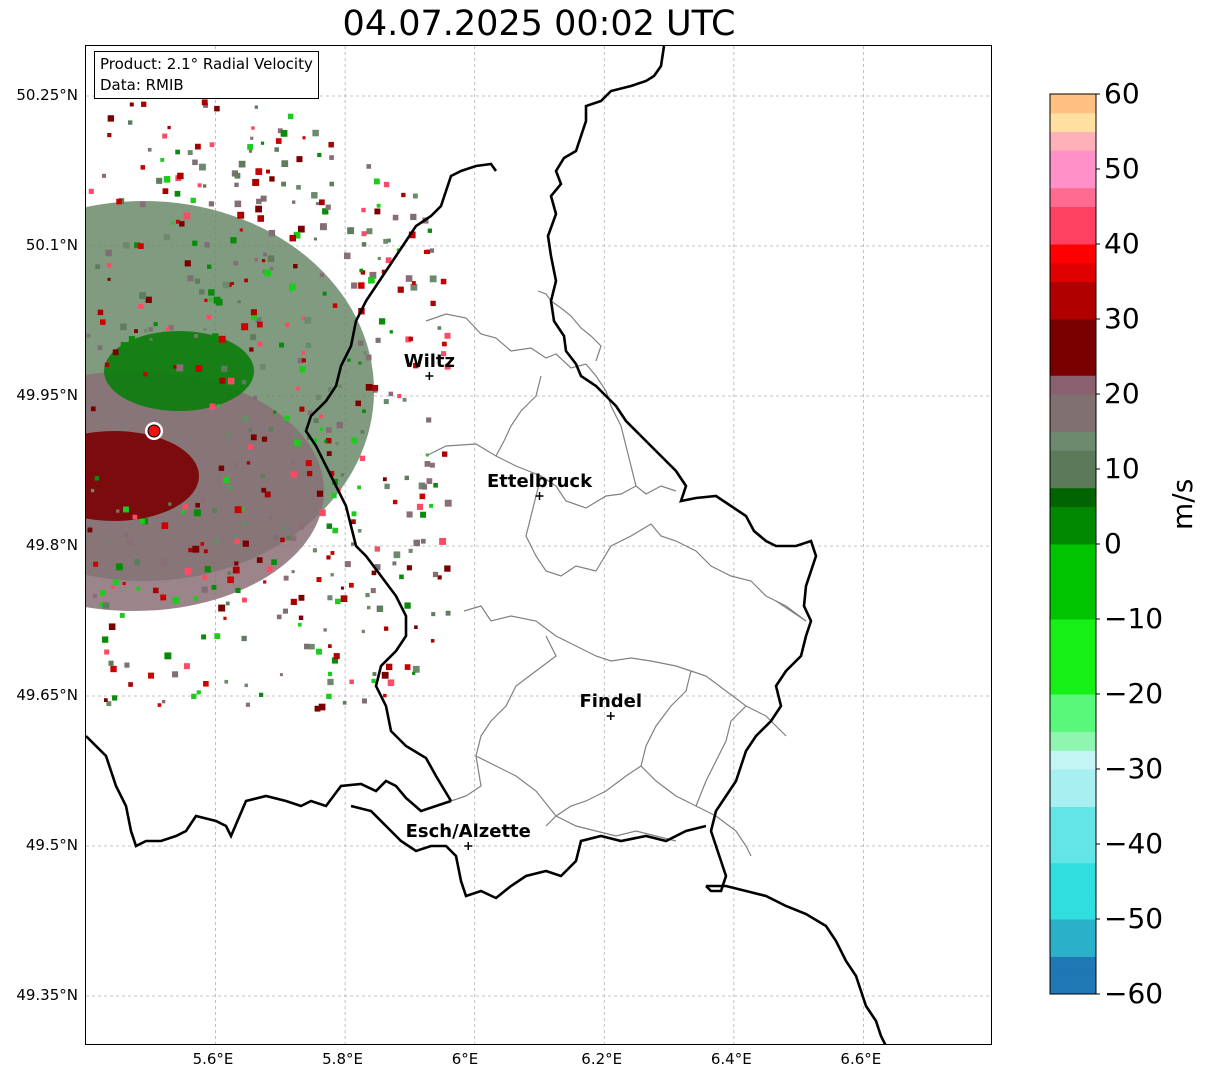 Image resolution: width=1207 pixels, height=1081 pixels. I want to click on colorbar-tick-label: −20, so click(1134, 693).